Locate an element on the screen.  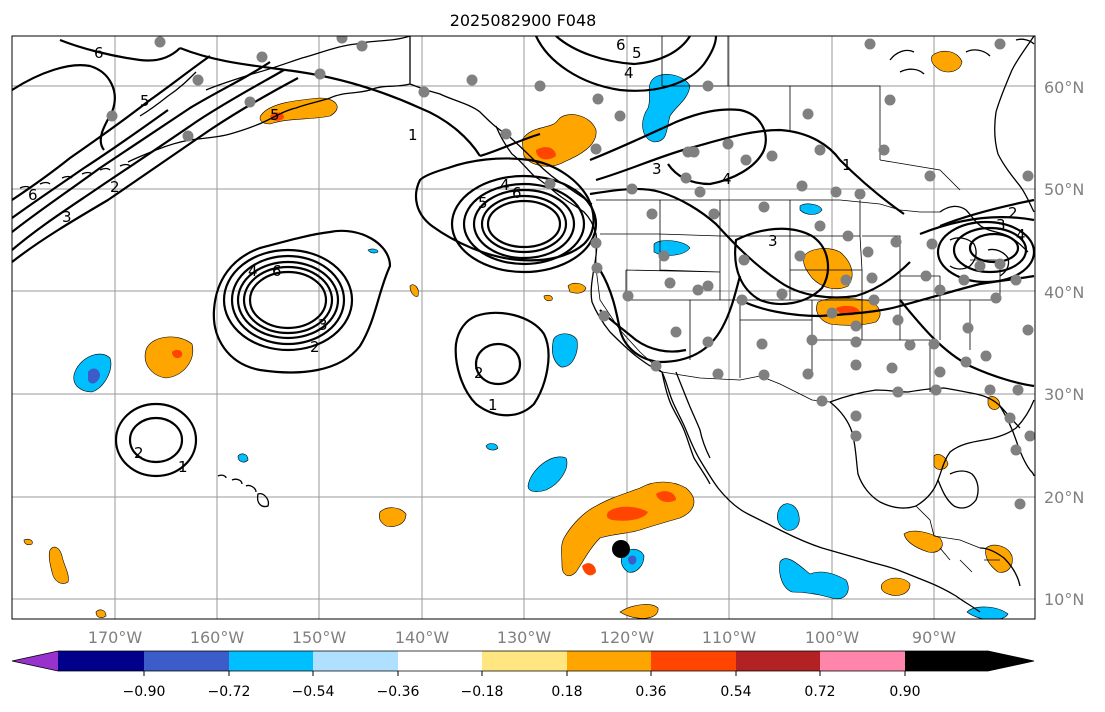
colorbar-tick-label: −0.18 is located at coordinates (482, 692).